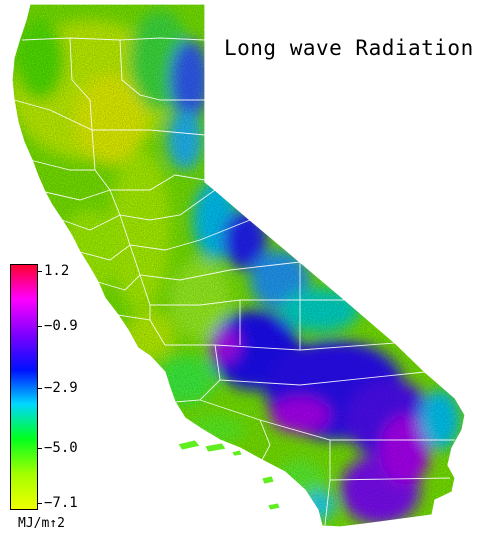  What do you see at coordinates (229, 475) in the screenshot?
I see `channel-islands` at bounding box center [229, 475].